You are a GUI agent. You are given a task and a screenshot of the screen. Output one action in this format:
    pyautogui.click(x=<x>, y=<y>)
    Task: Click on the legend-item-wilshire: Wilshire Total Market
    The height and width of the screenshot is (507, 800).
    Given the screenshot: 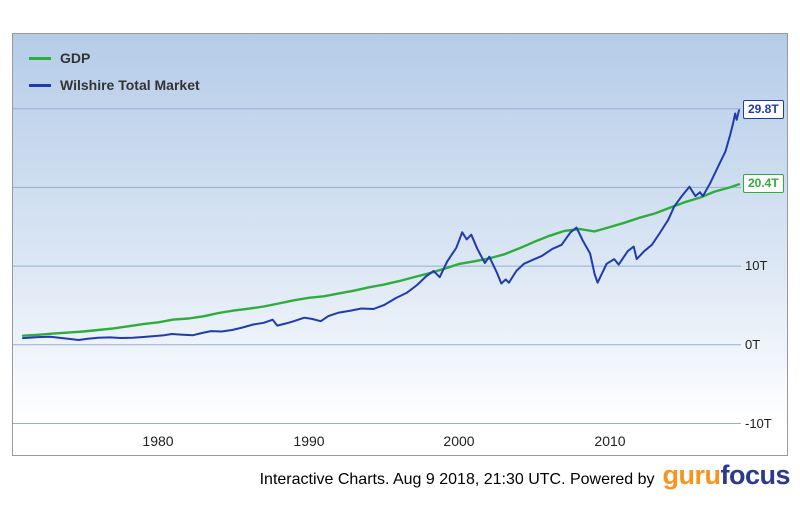 What is the action you would take?
    pyautogui.click(x=114, y=85)
    